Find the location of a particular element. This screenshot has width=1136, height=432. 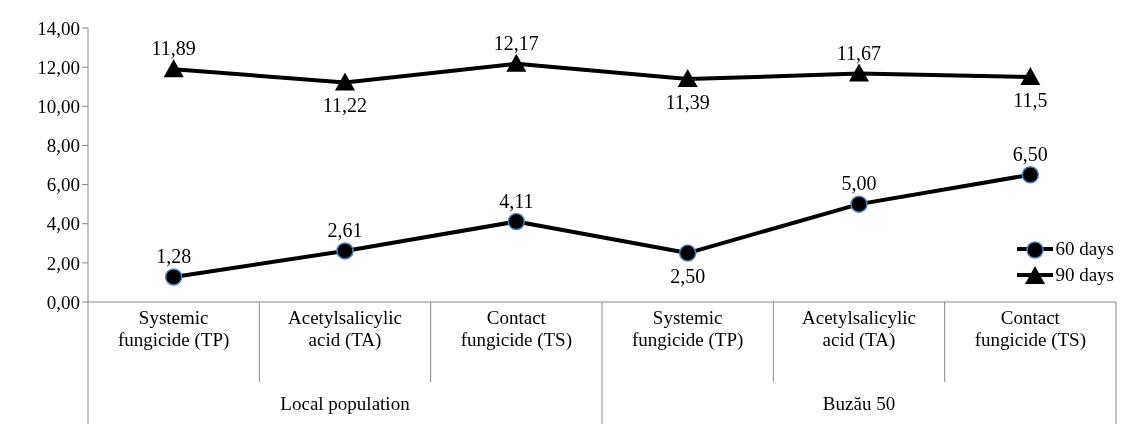

y-tick-label: 6,00 is located at coordinates (63, 185).